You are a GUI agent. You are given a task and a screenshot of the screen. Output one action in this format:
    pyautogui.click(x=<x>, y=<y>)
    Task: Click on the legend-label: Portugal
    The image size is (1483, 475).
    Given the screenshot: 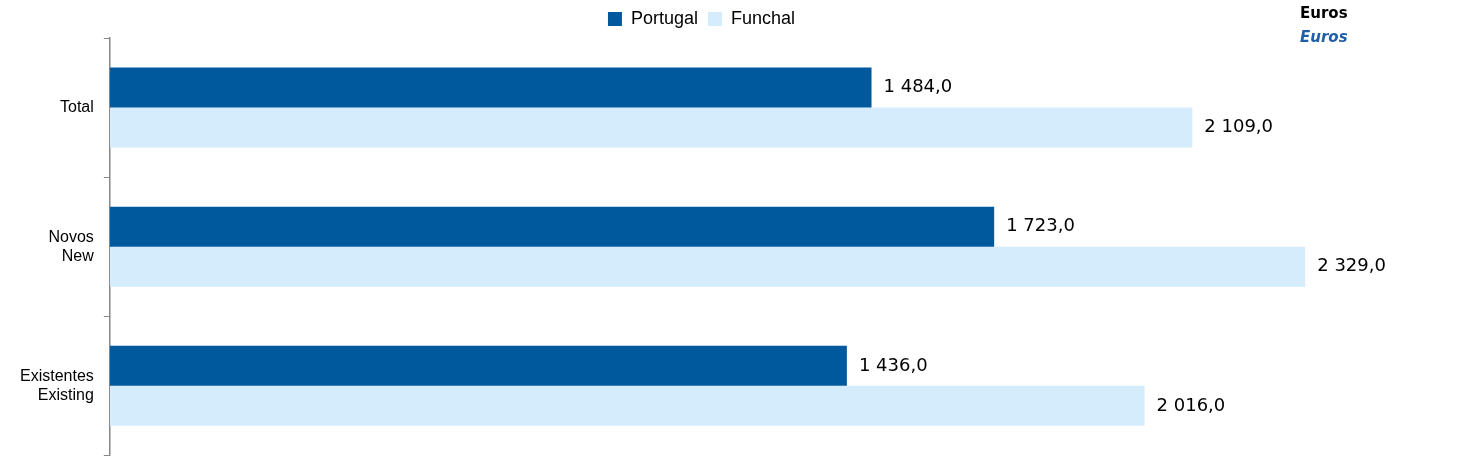 What is the action you would take?
    pyautogui.click(x=664, y=17)
    